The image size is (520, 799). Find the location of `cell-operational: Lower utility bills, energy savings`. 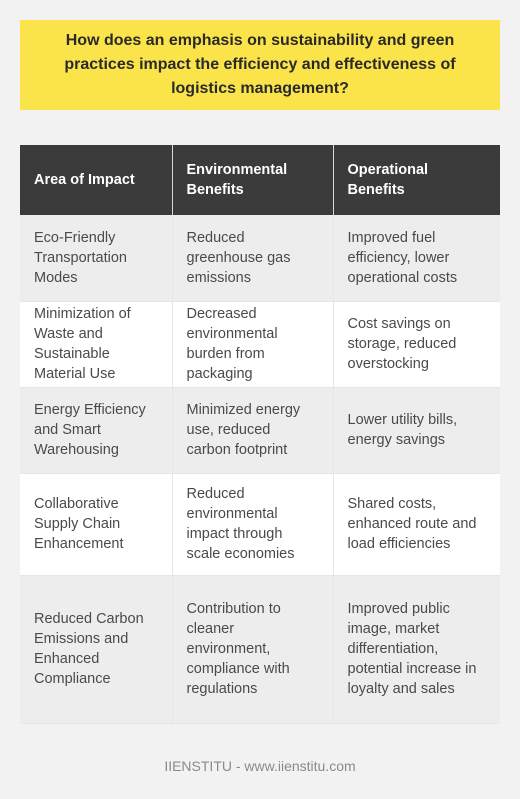

cell-operational: Lower utility bills, energy savings is located at coordinates (416, 430).